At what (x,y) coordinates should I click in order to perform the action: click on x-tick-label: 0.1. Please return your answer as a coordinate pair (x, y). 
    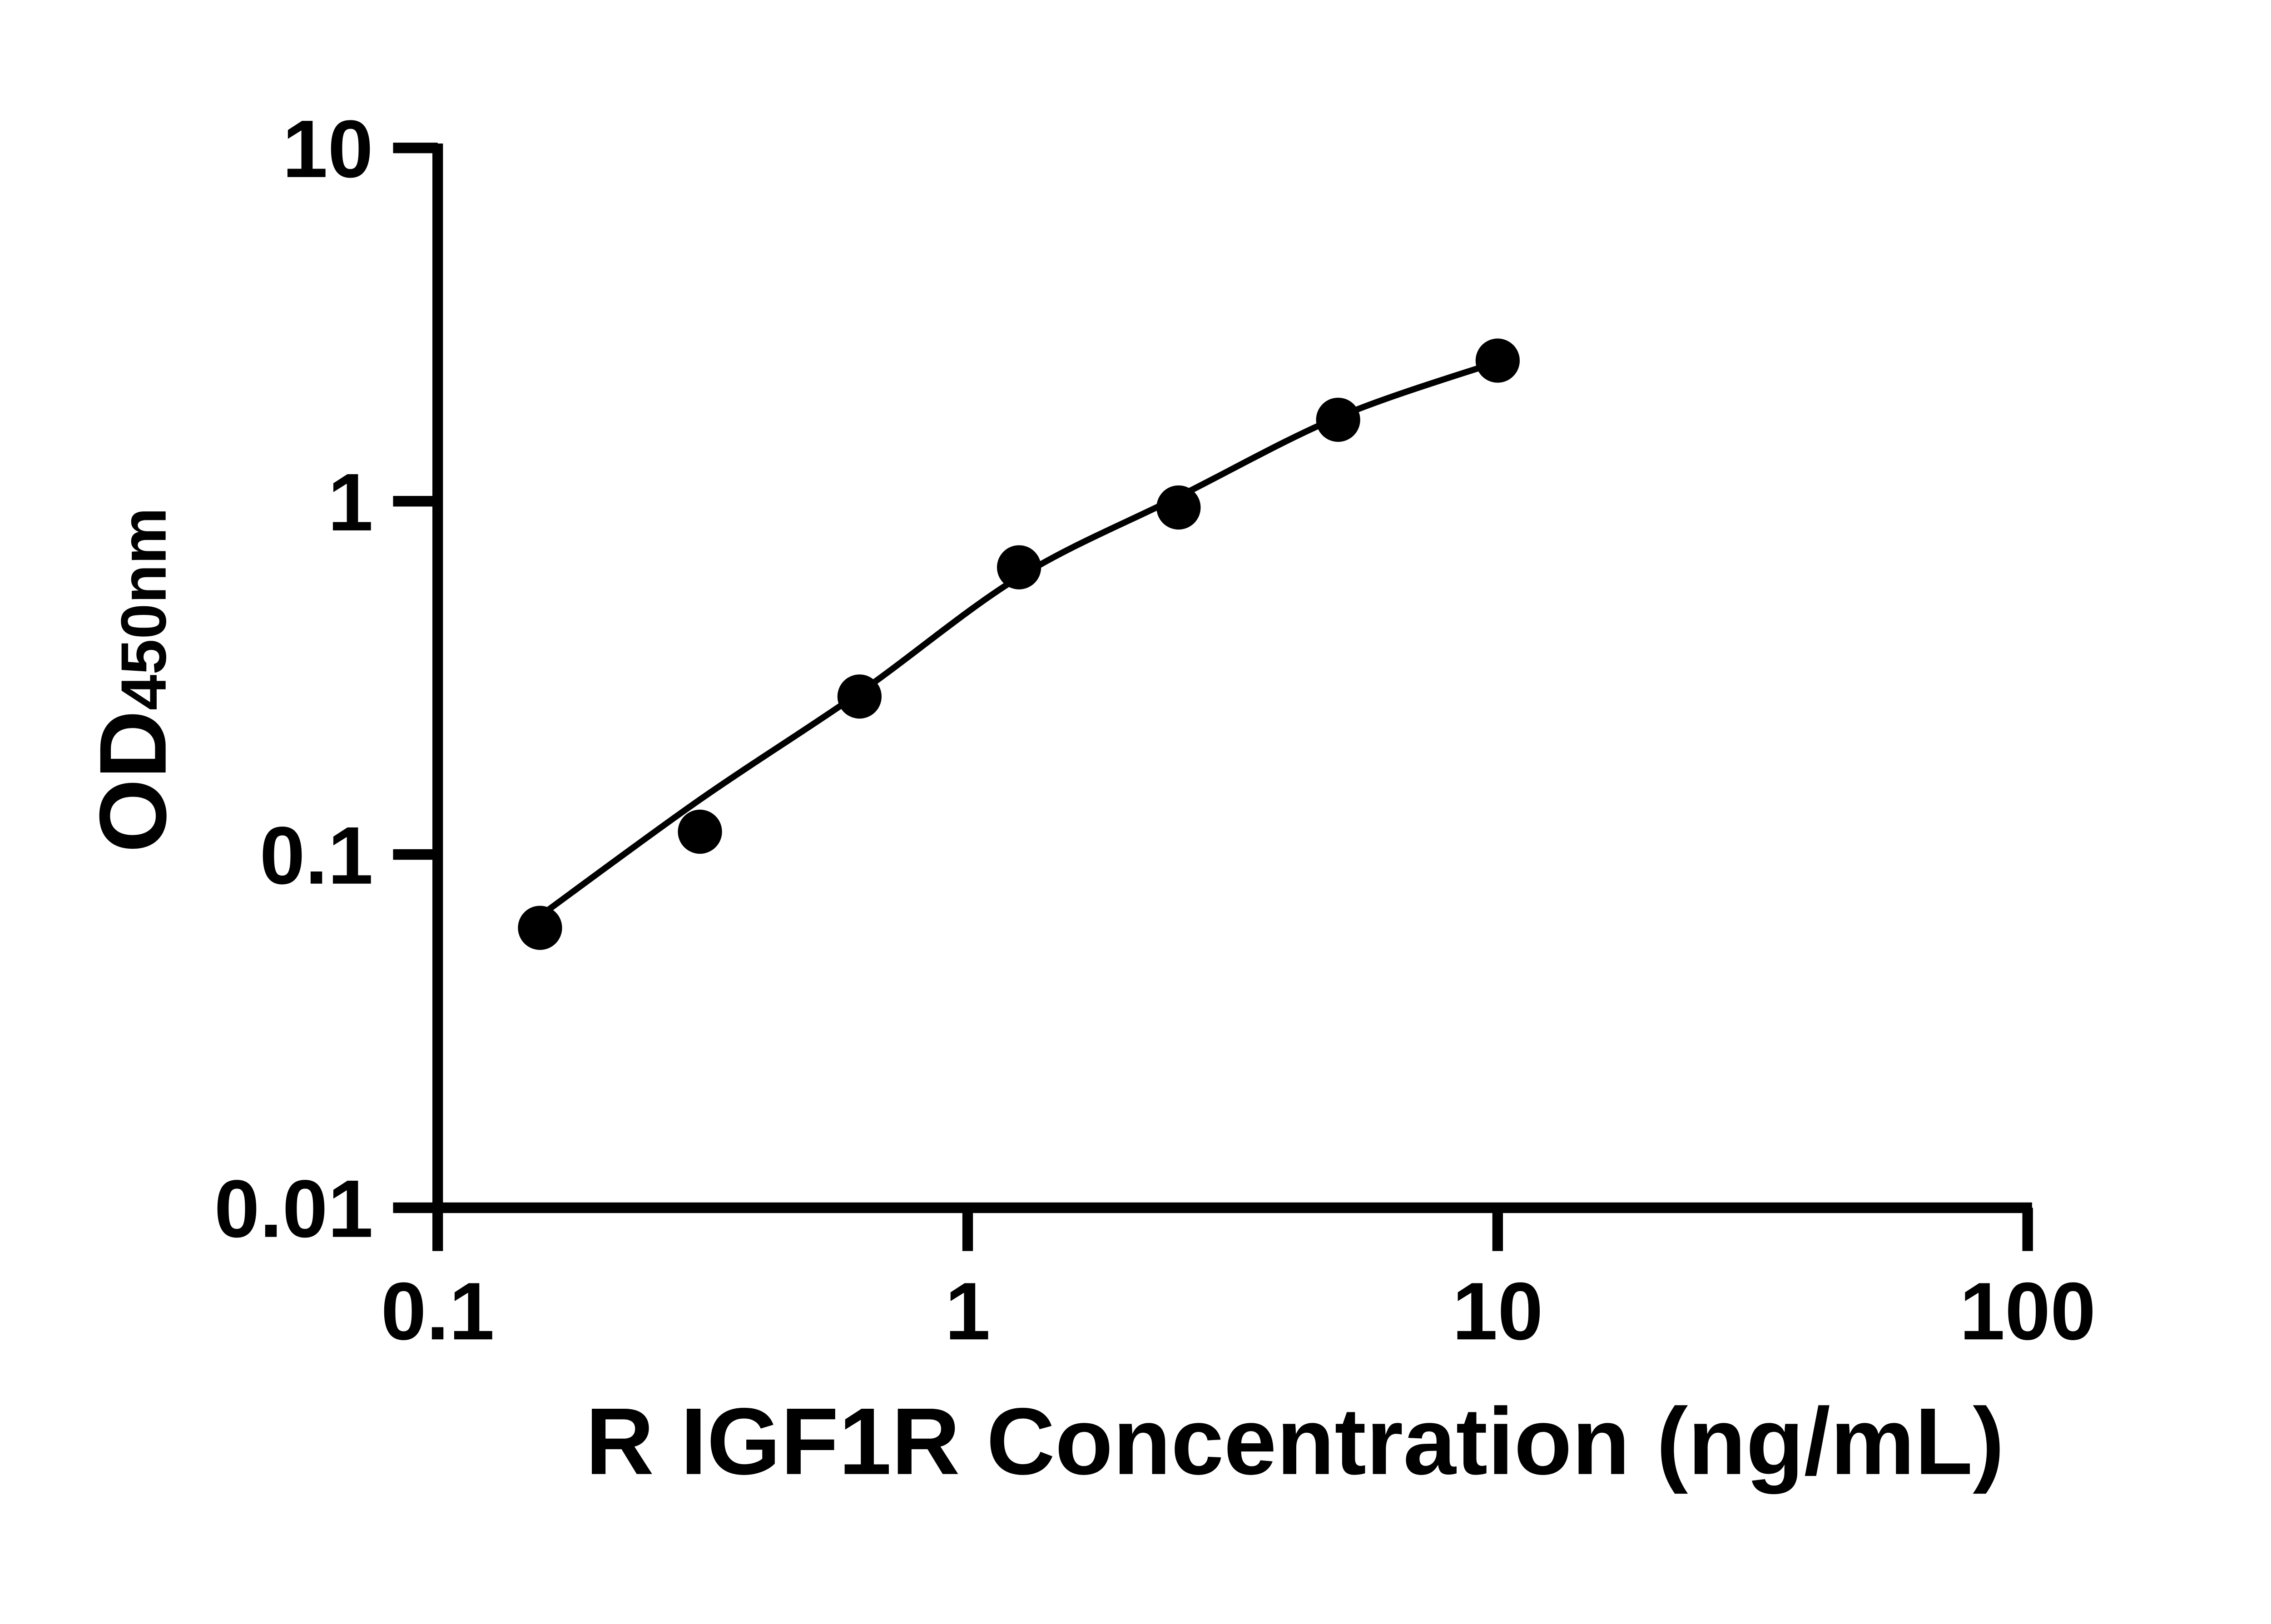
    Looking at the image, I should click on (438, 1311).